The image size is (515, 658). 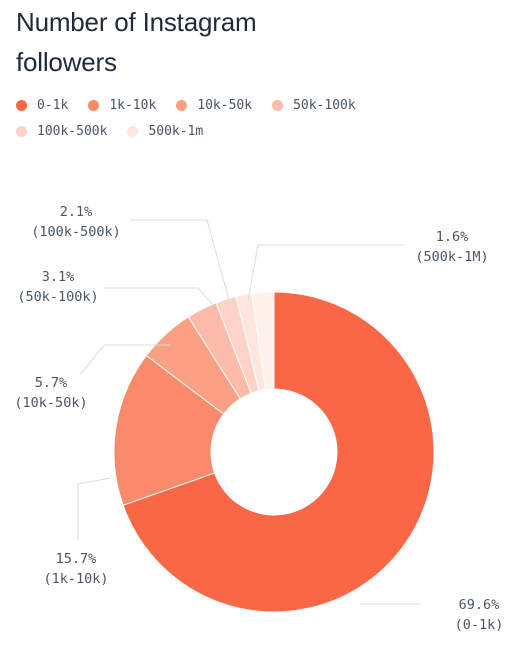 What do you see at coordinates (452, 237) in the screenshot?
I see `data-label-percent: 1.6%` at bounding box center [452, 237].